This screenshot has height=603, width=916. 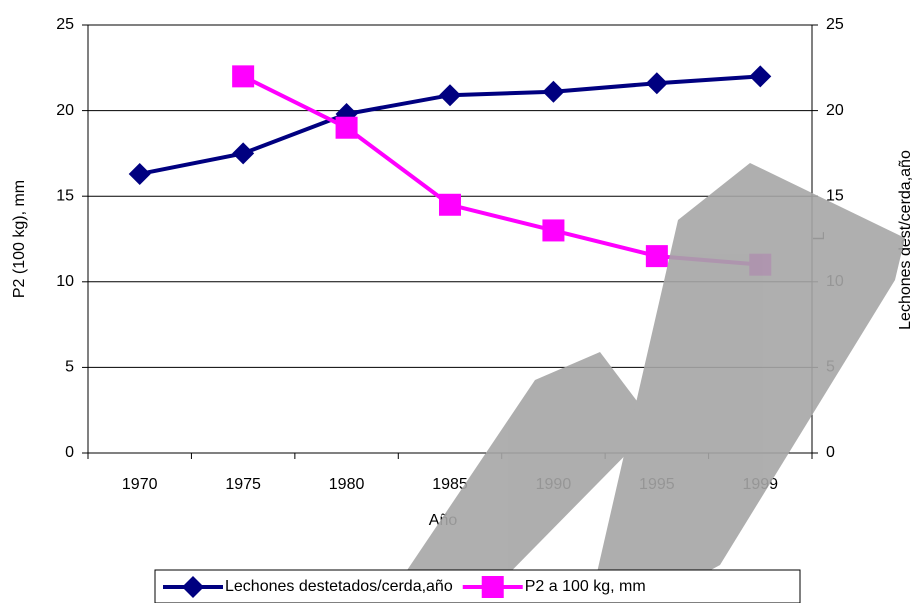 I want to click on legend-label: Lechones destetados/cerda,año, so click(x=339, y=586).